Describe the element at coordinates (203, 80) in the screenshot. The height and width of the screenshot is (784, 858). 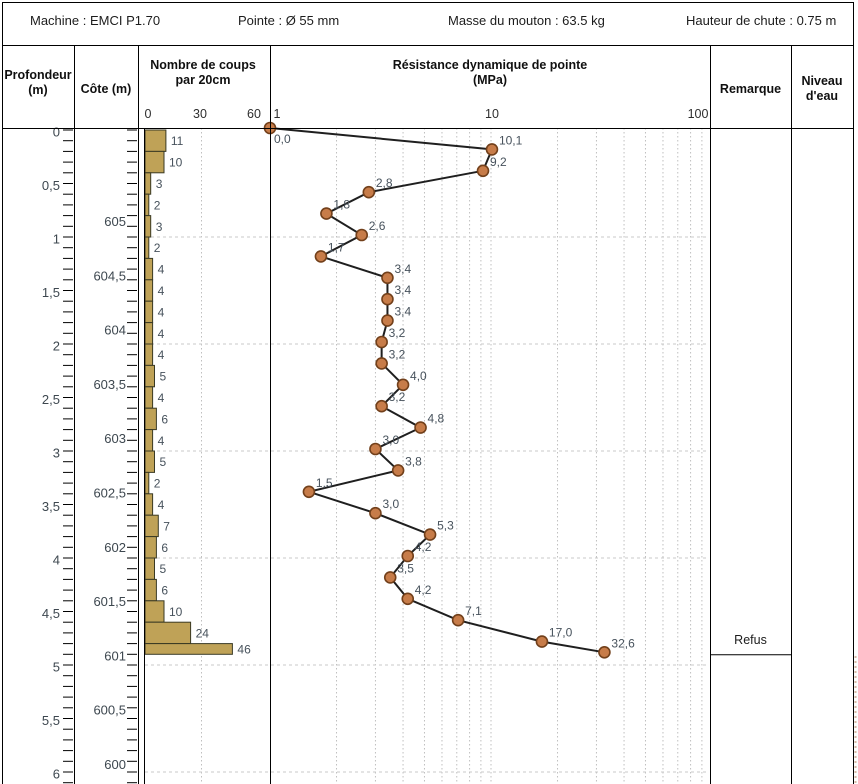
I see `coups-subtitle: par 20cm` at that location.